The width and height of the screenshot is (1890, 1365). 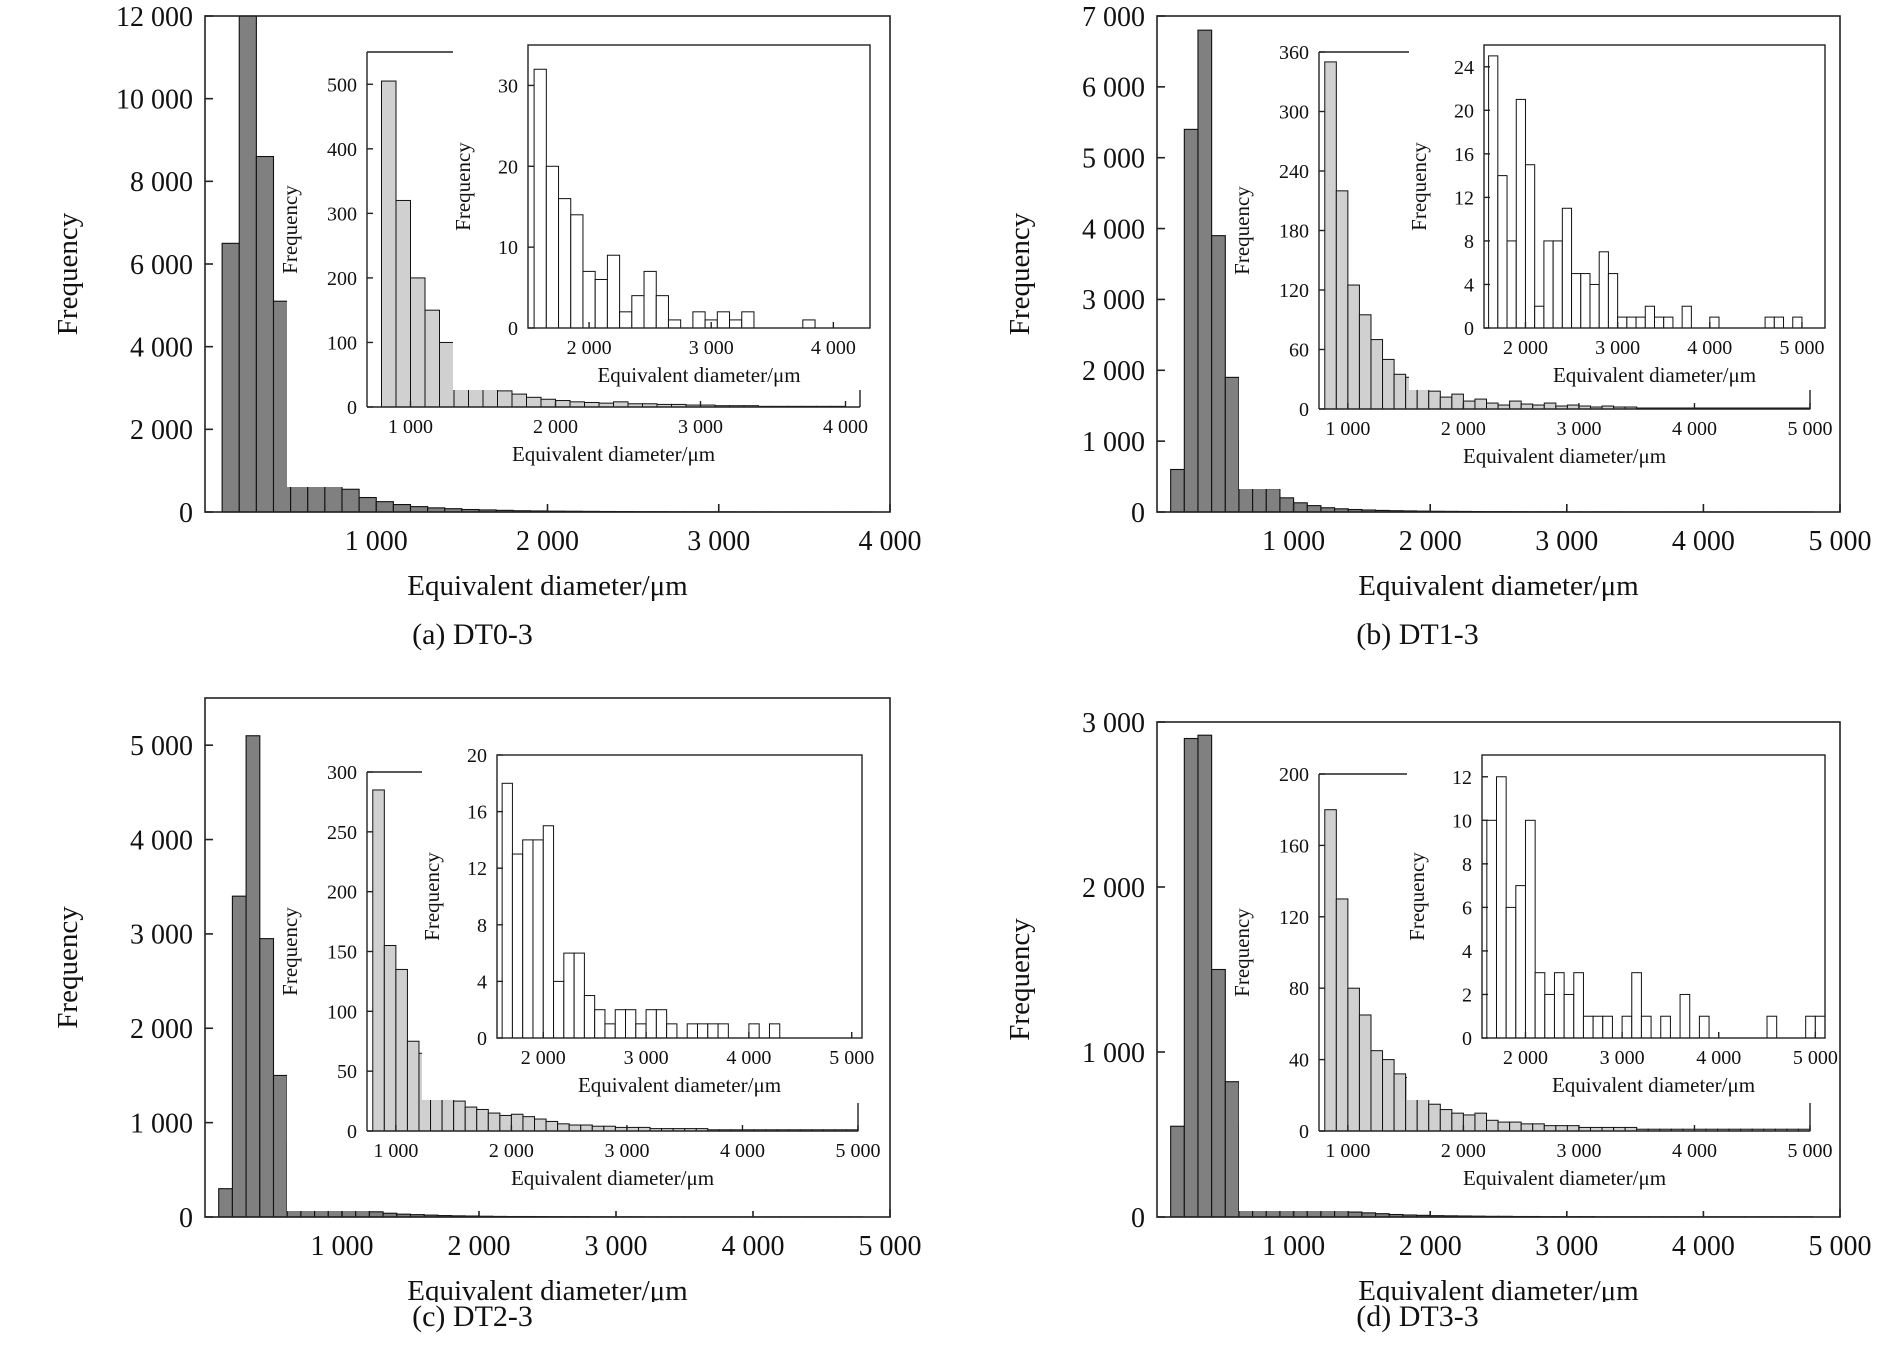 What do you see at coordinates (342, 214) in the screenshot?
I see `inset1-ytick-label: 300` at bounding box center [342, 214].